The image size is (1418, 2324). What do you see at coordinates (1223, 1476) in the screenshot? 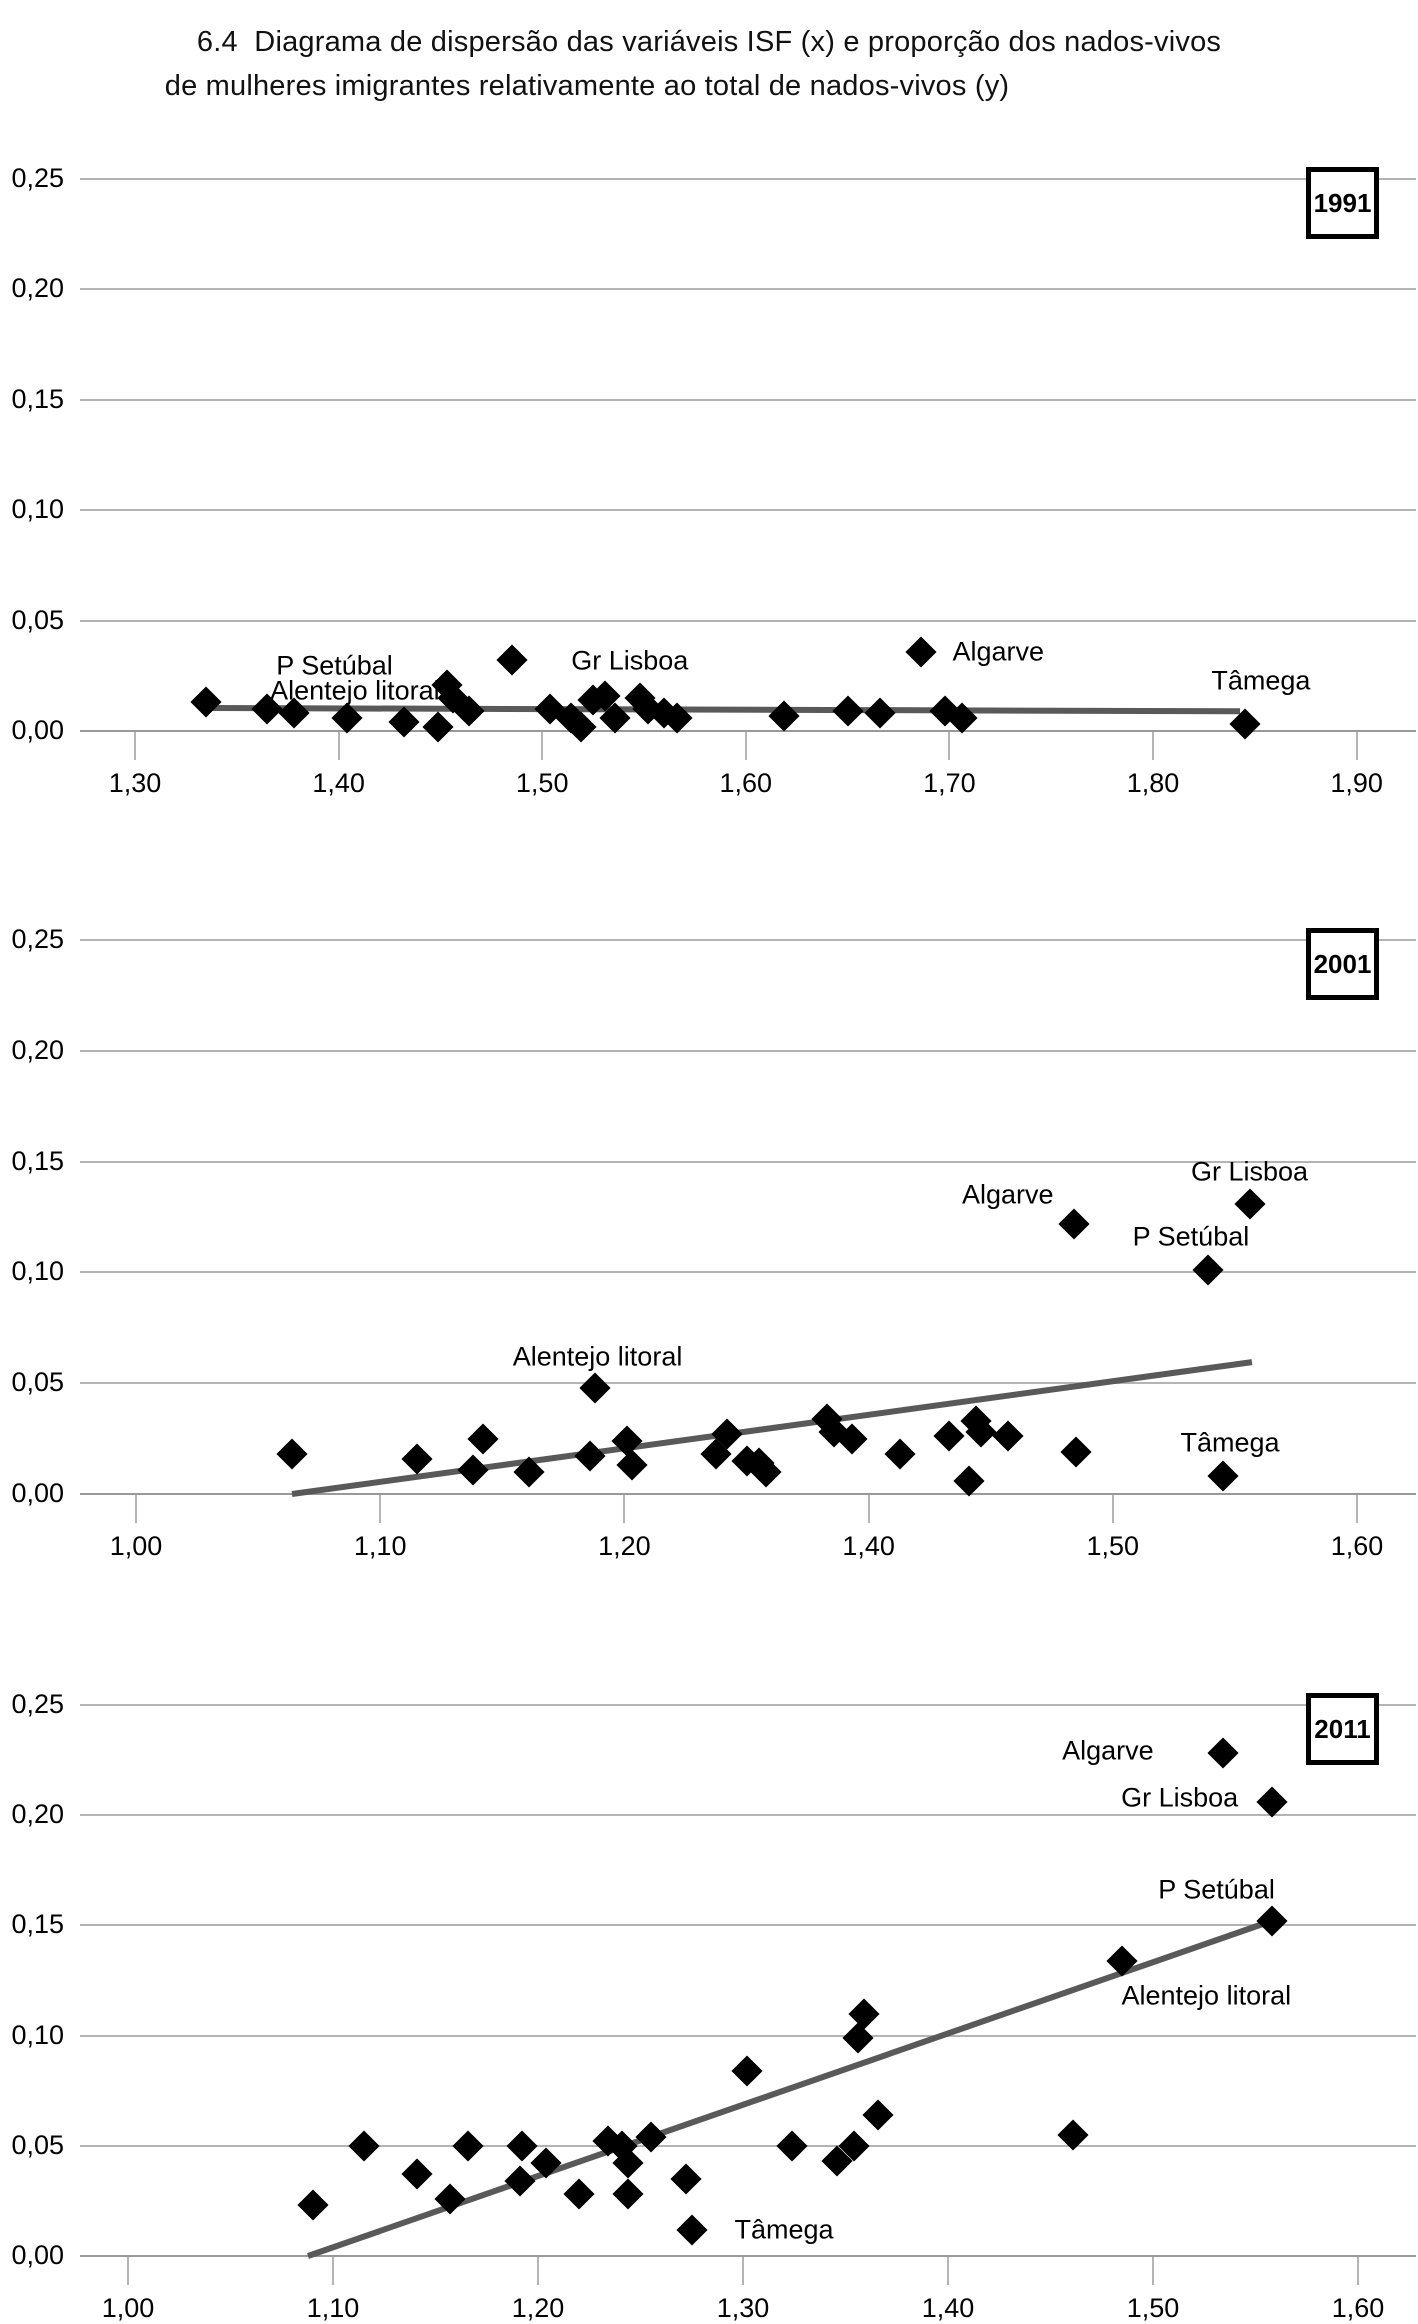
I see `data-point-t-mega` at bounding box center [1223, 1476].